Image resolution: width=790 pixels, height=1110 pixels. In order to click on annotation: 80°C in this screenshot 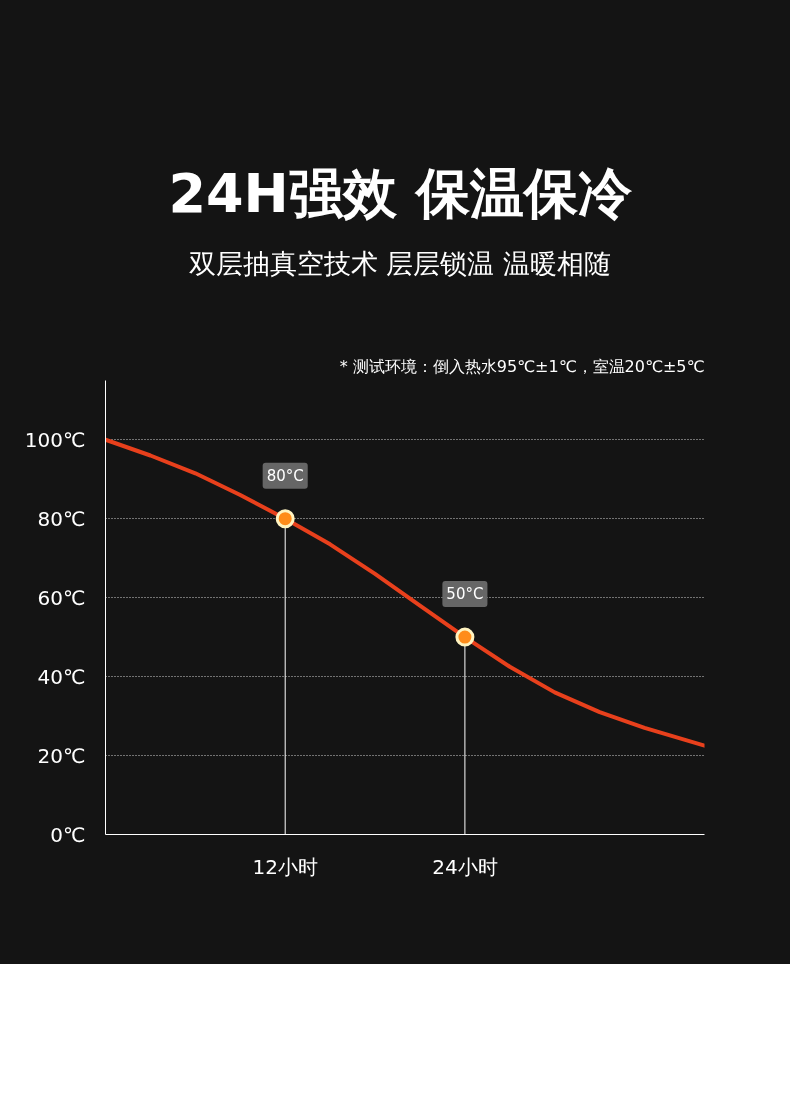, I will do `click(285, 475)`.